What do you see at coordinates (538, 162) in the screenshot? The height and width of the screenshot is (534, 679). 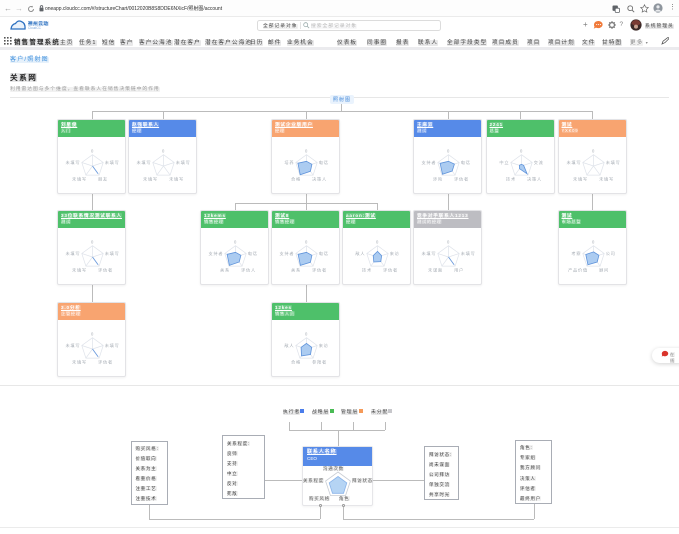 I see `svg-text: 交流` at bounding box center [538, 162].